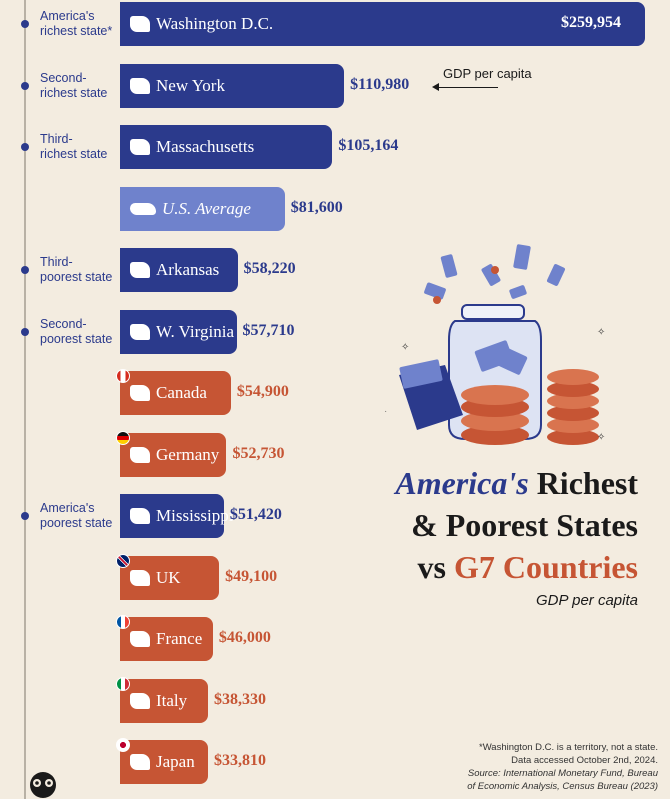 Image resolution: width=670 pixels, height=799 pixels. What do you see at coordinates (587, 483) in the screenshot?
I see `title-part-richest: Richest` at bounding box center [587, 483].